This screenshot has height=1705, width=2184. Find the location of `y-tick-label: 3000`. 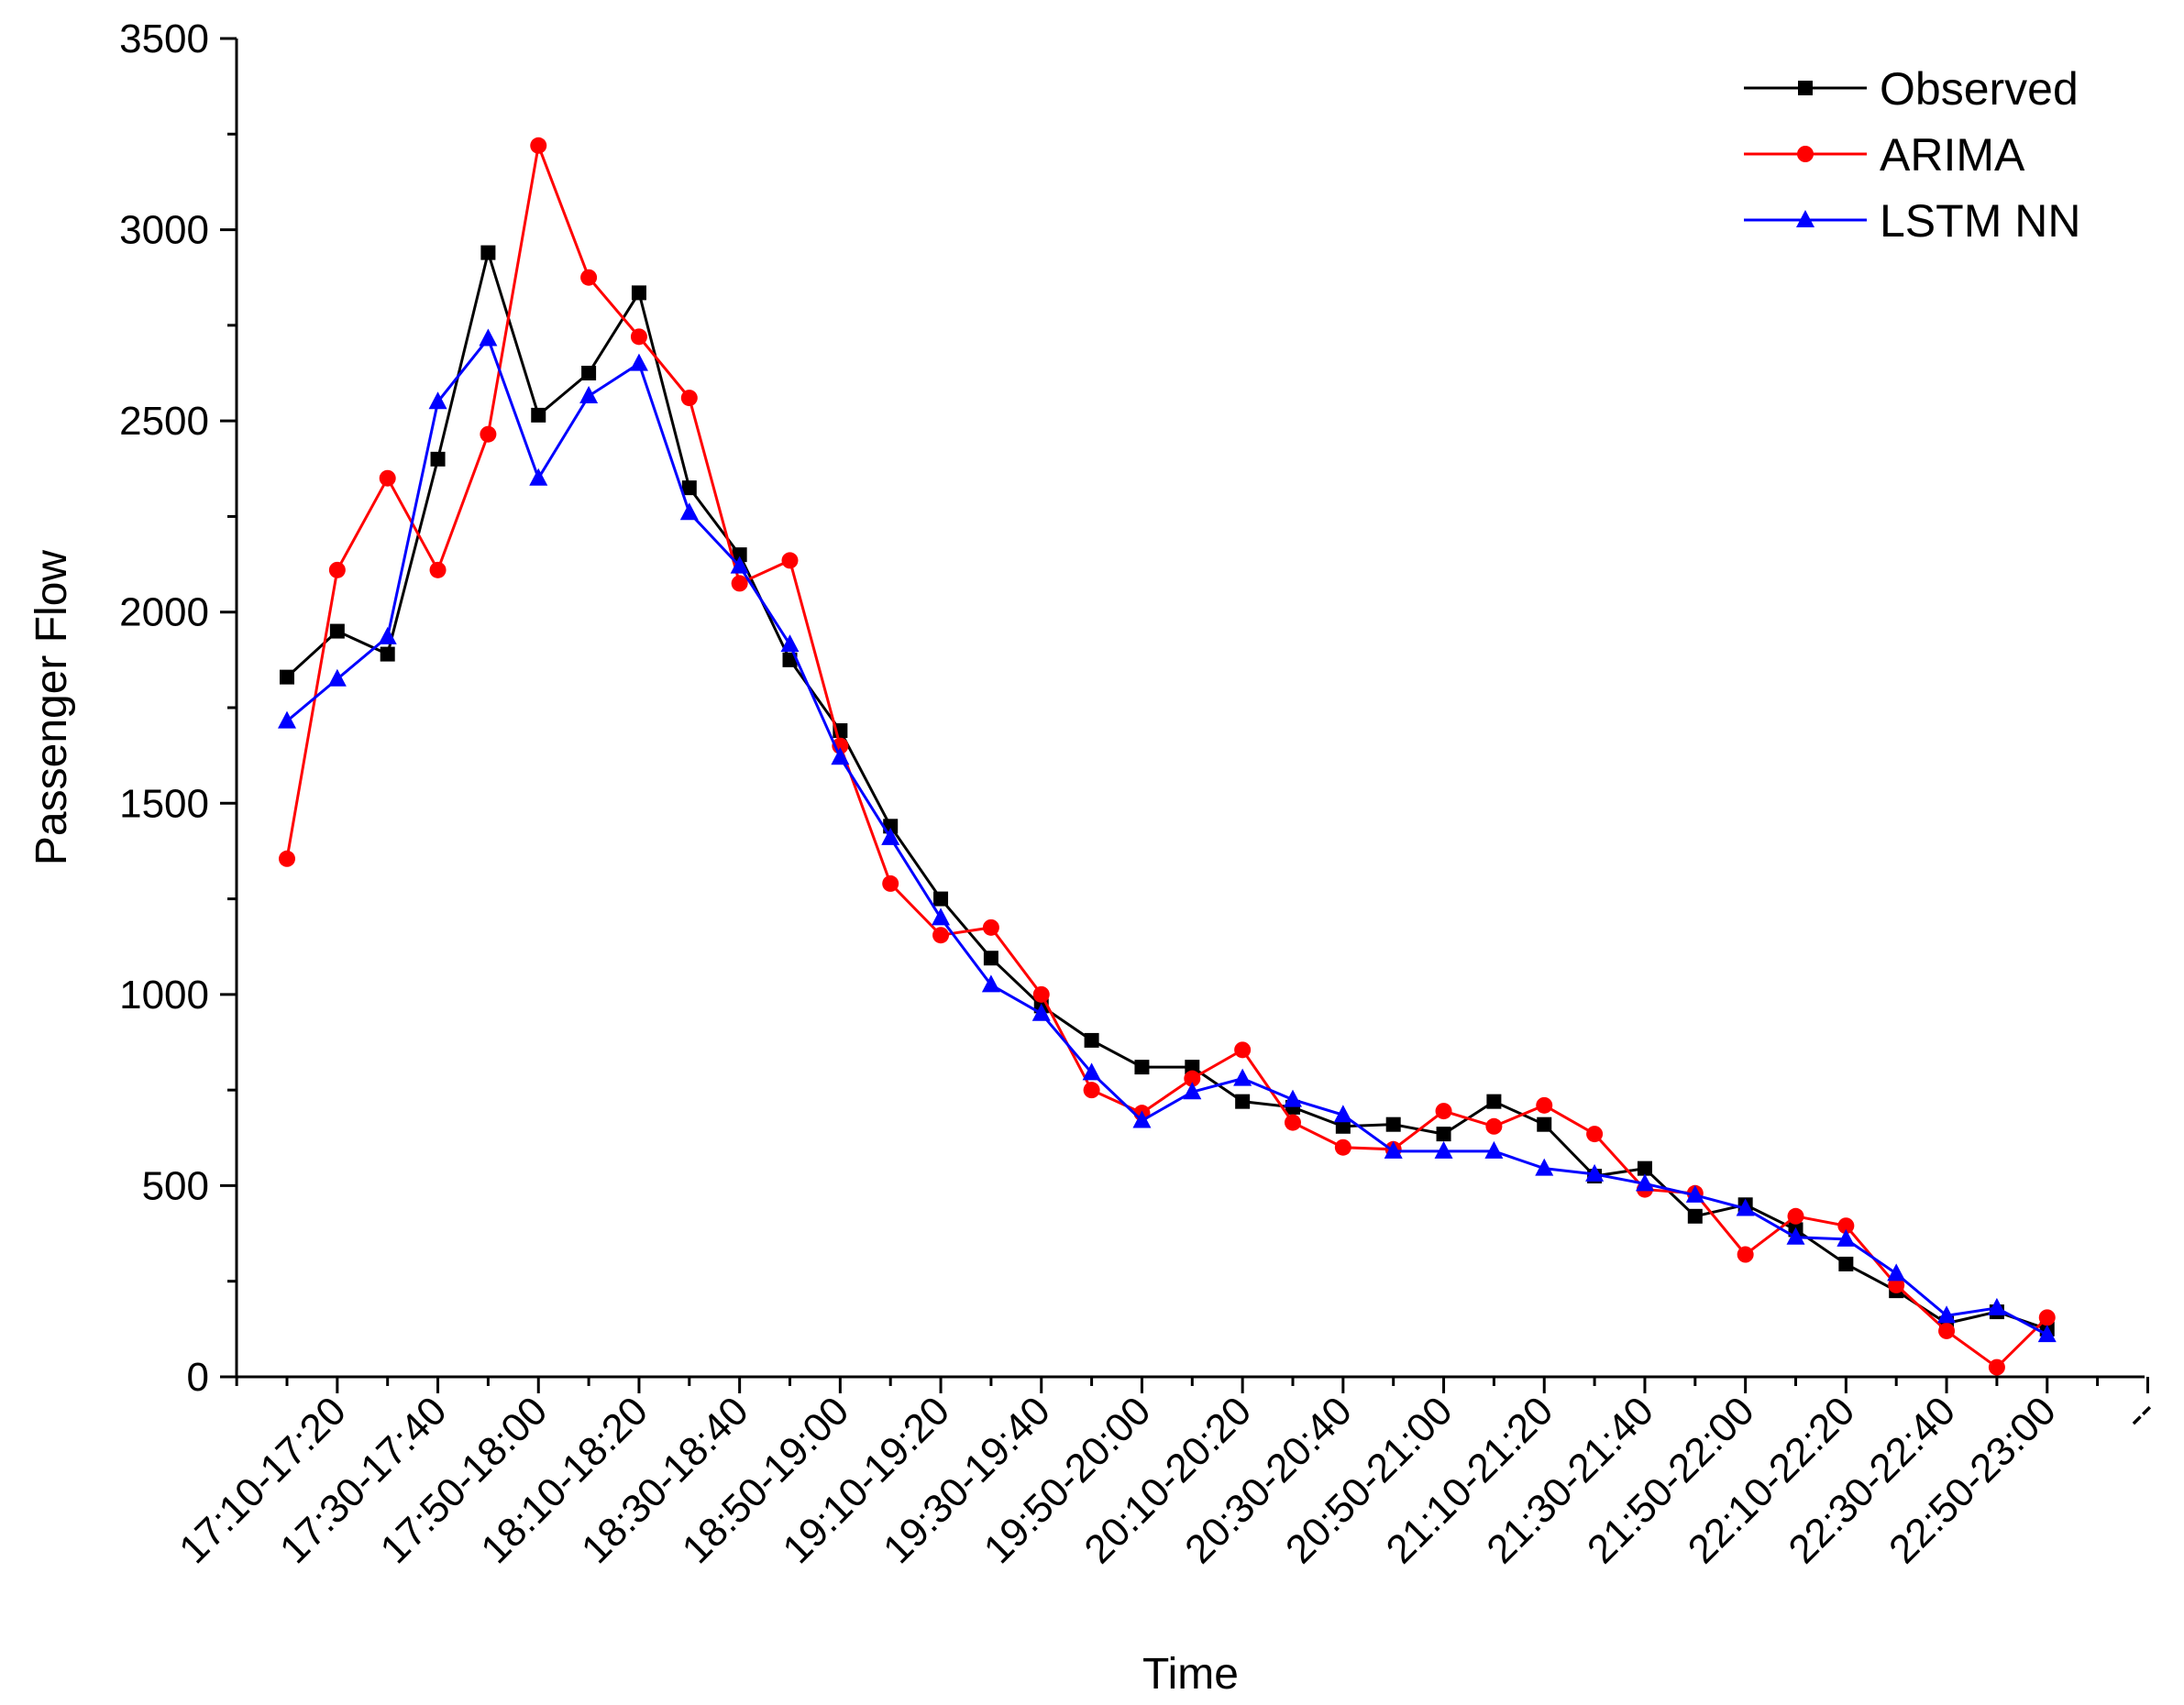

y-tick-label: 3000 is located at coordinates (164, 230).